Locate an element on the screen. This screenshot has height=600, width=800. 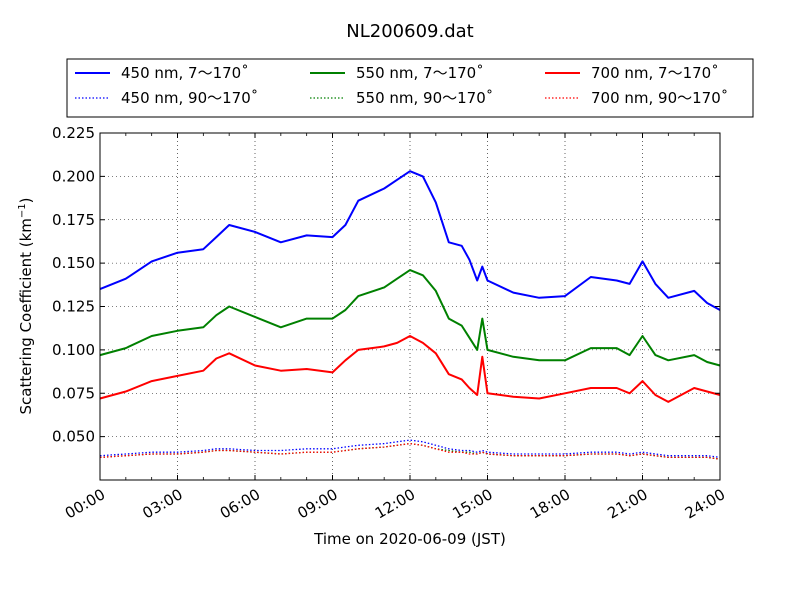
legend-label: 450 nm, 7～170˚ is located at coordinates (185, 73).